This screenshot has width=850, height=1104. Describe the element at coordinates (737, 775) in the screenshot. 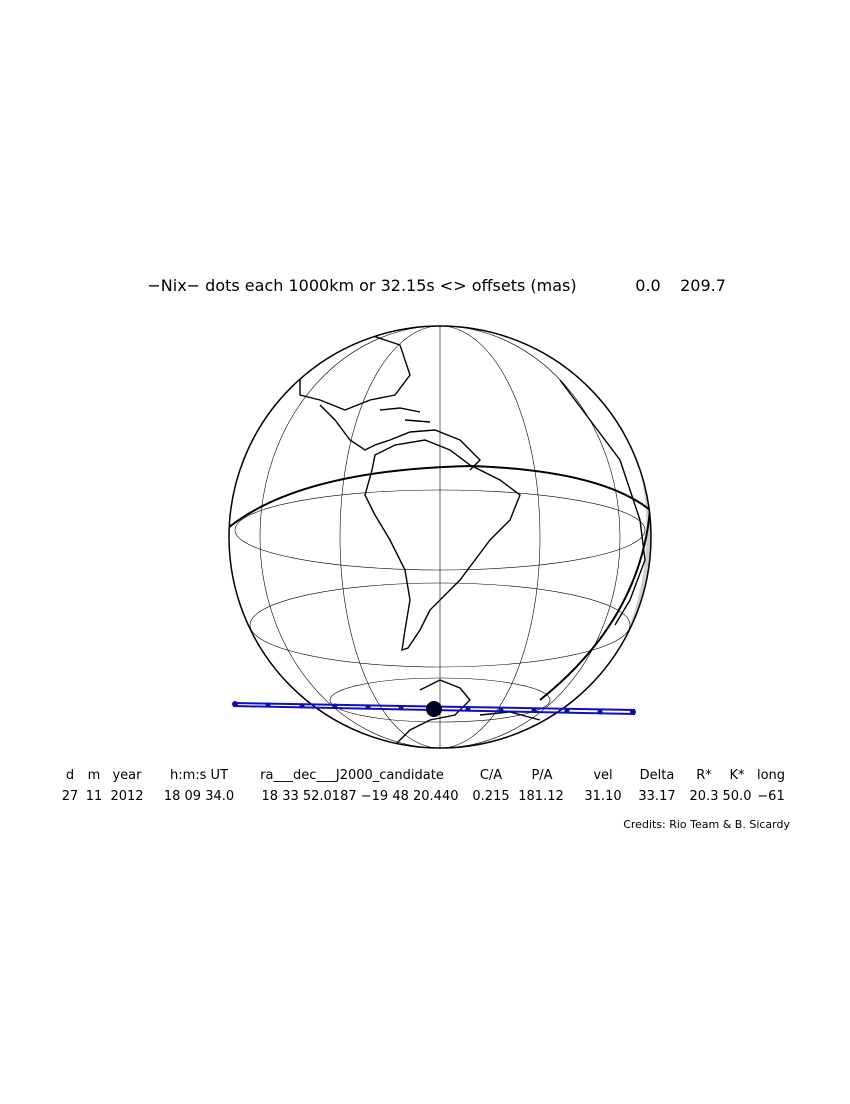

I see `table-header: K*` at that location.